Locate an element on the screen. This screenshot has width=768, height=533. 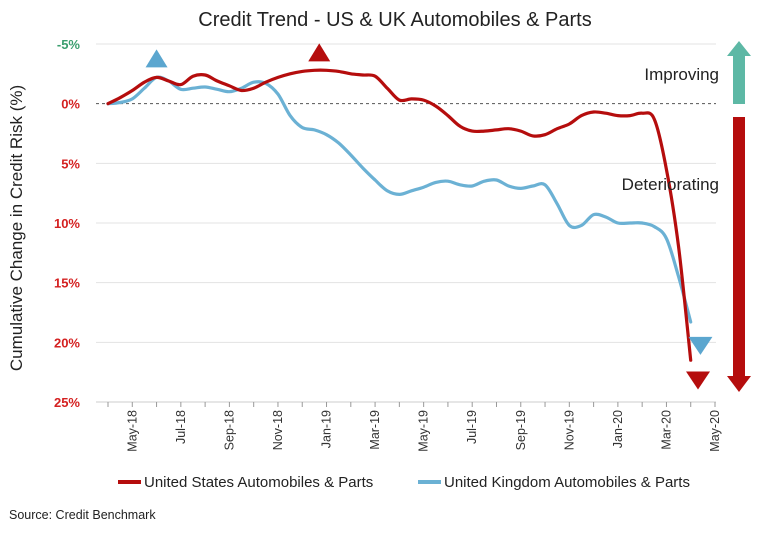
x-tick-label: Mar-20 is located at coordinates (666, 430).